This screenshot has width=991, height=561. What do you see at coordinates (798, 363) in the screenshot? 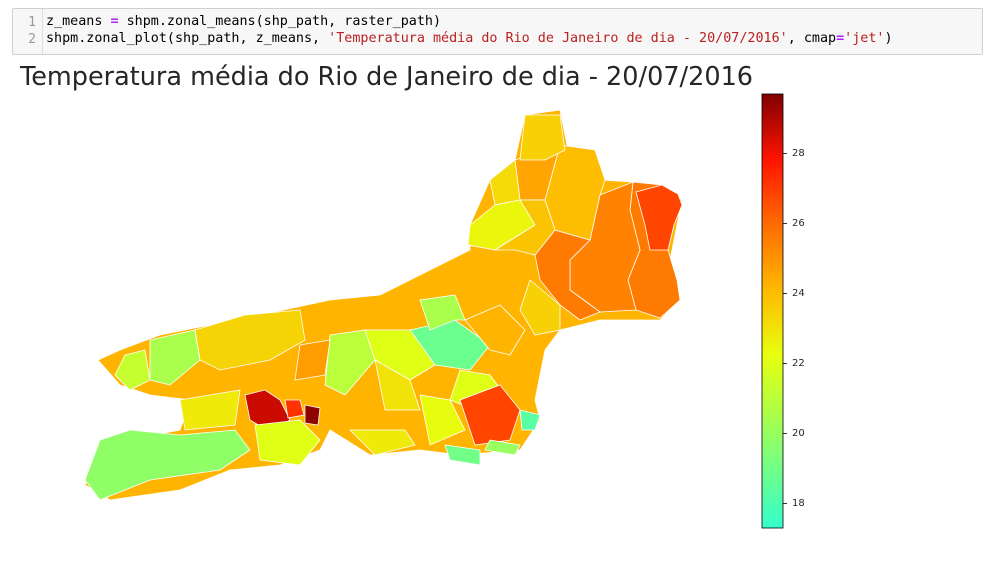
I see `colorbar-tick-label: 22` at bounding box center [798, 363].